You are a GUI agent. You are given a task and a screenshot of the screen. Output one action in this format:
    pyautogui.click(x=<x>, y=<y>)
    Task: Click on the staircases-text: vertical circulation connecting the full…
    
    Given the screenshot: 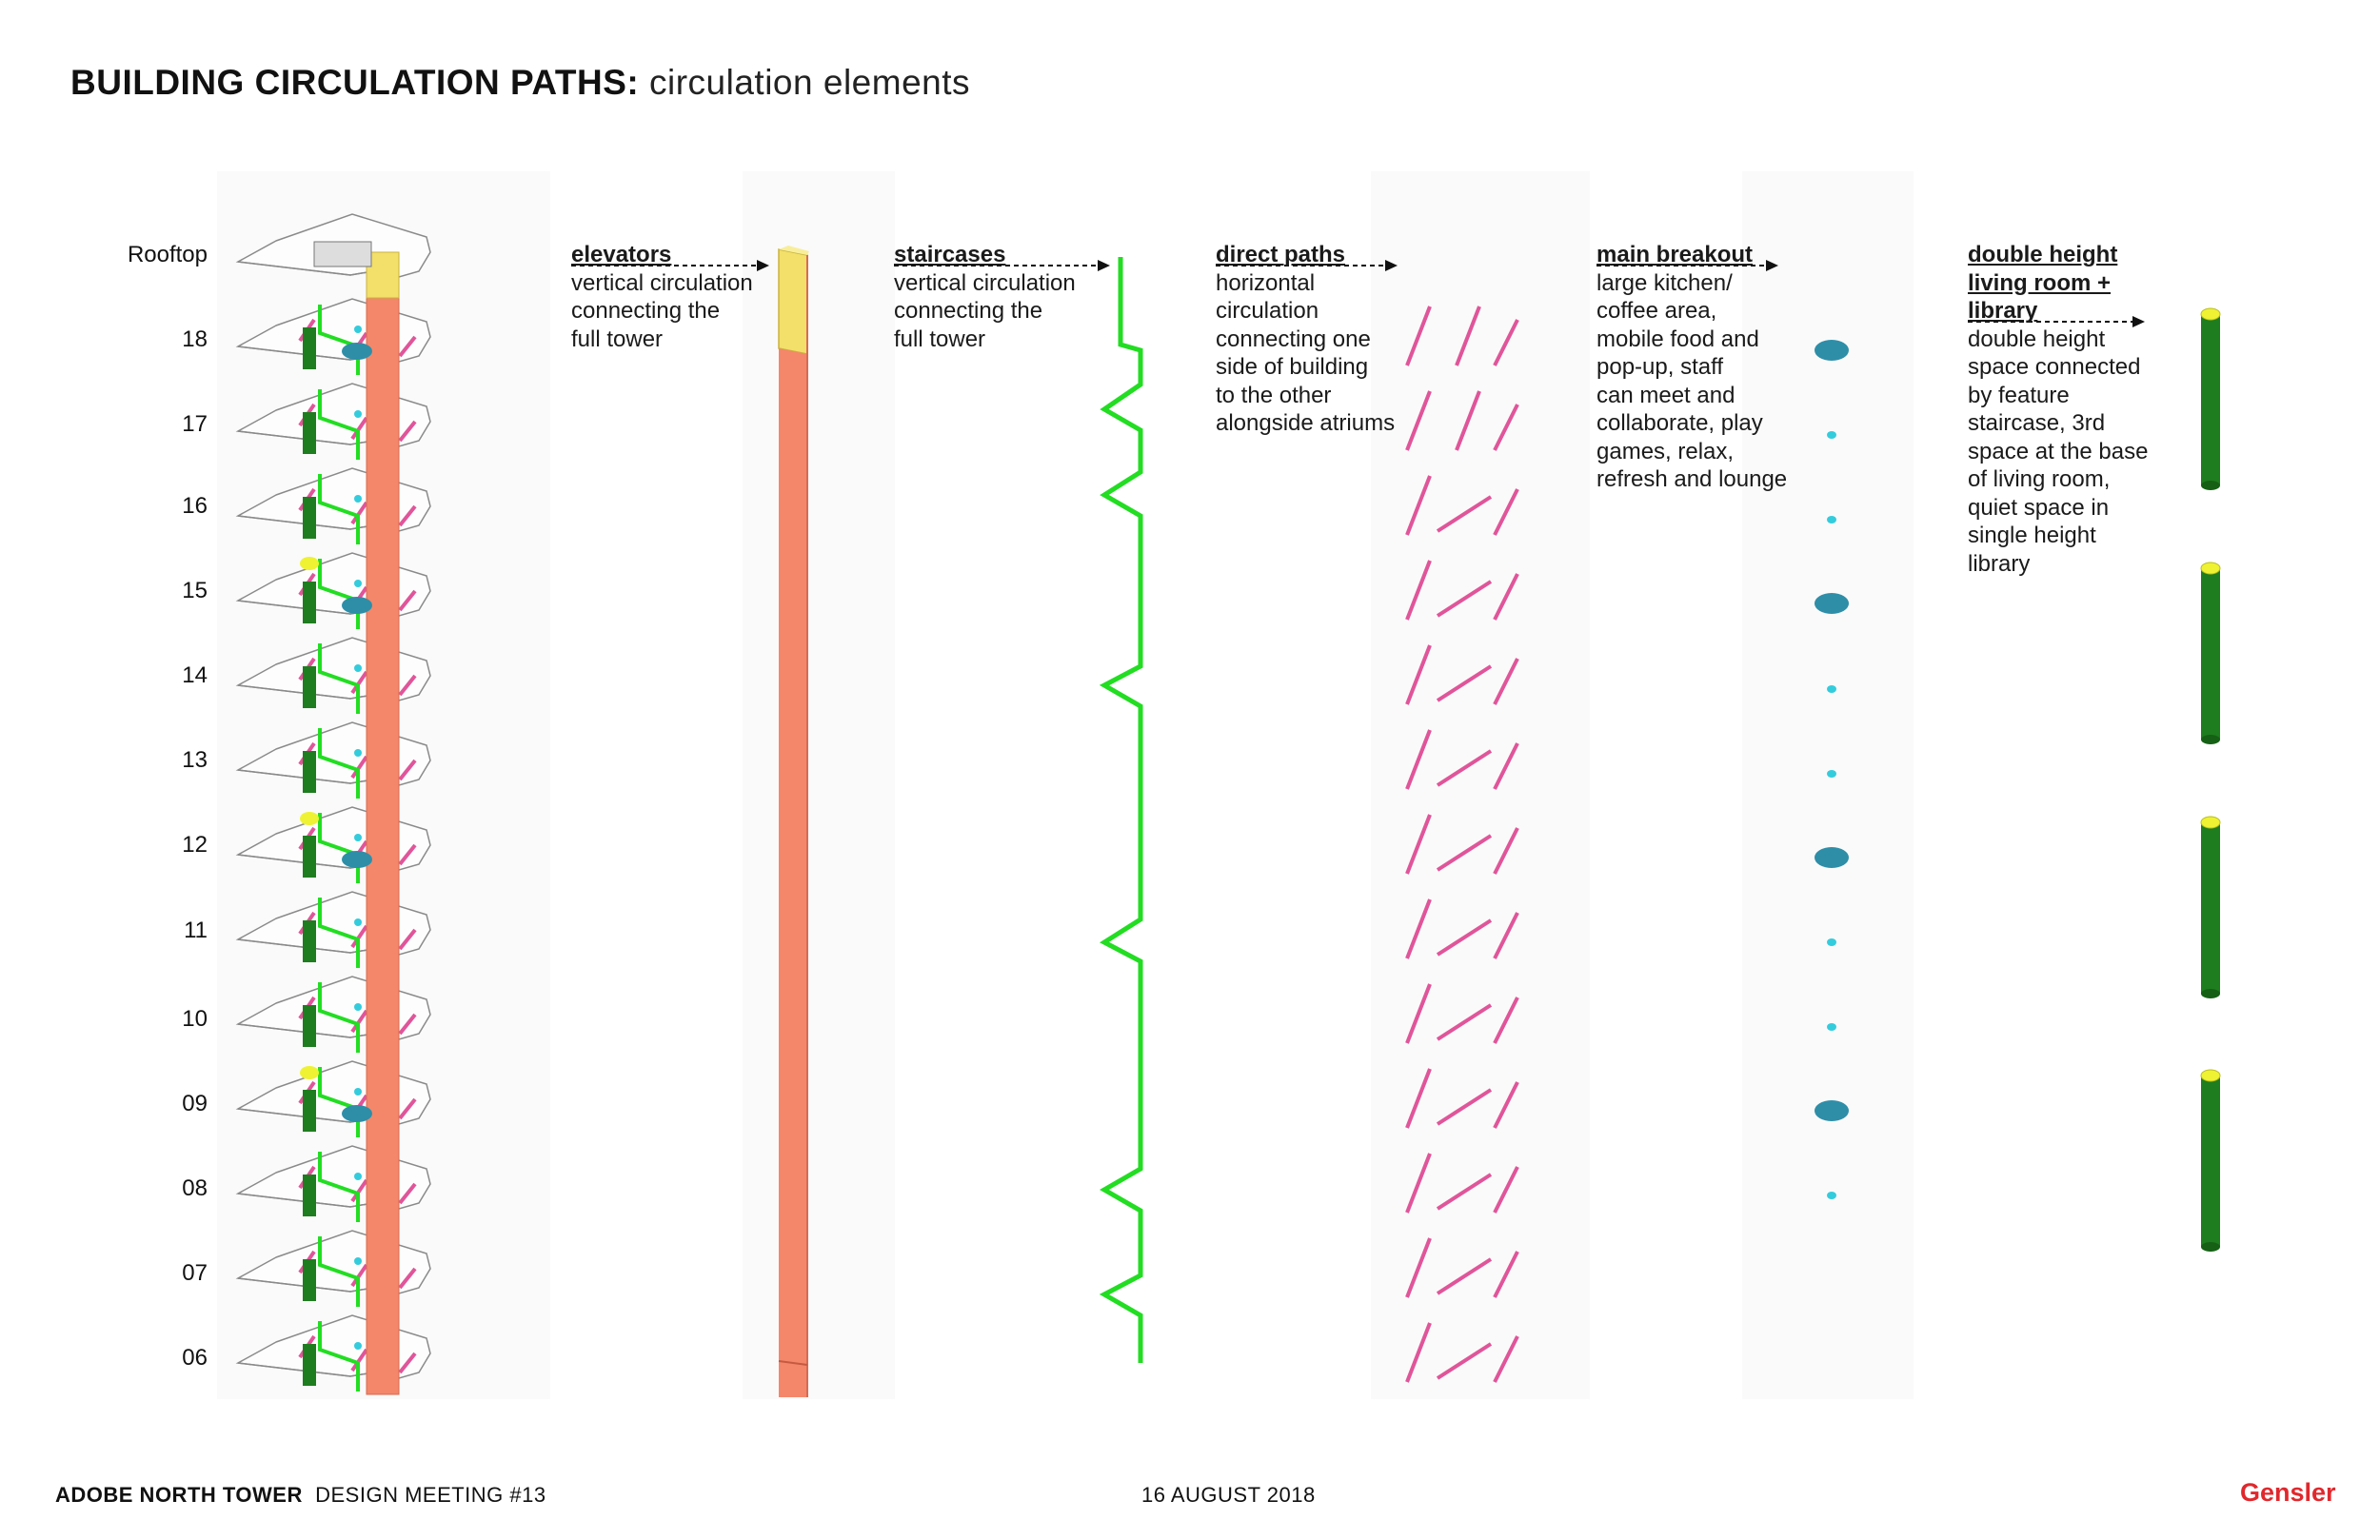 What is the action you would take?
    pyautogui.click(x=985, y=310)
    